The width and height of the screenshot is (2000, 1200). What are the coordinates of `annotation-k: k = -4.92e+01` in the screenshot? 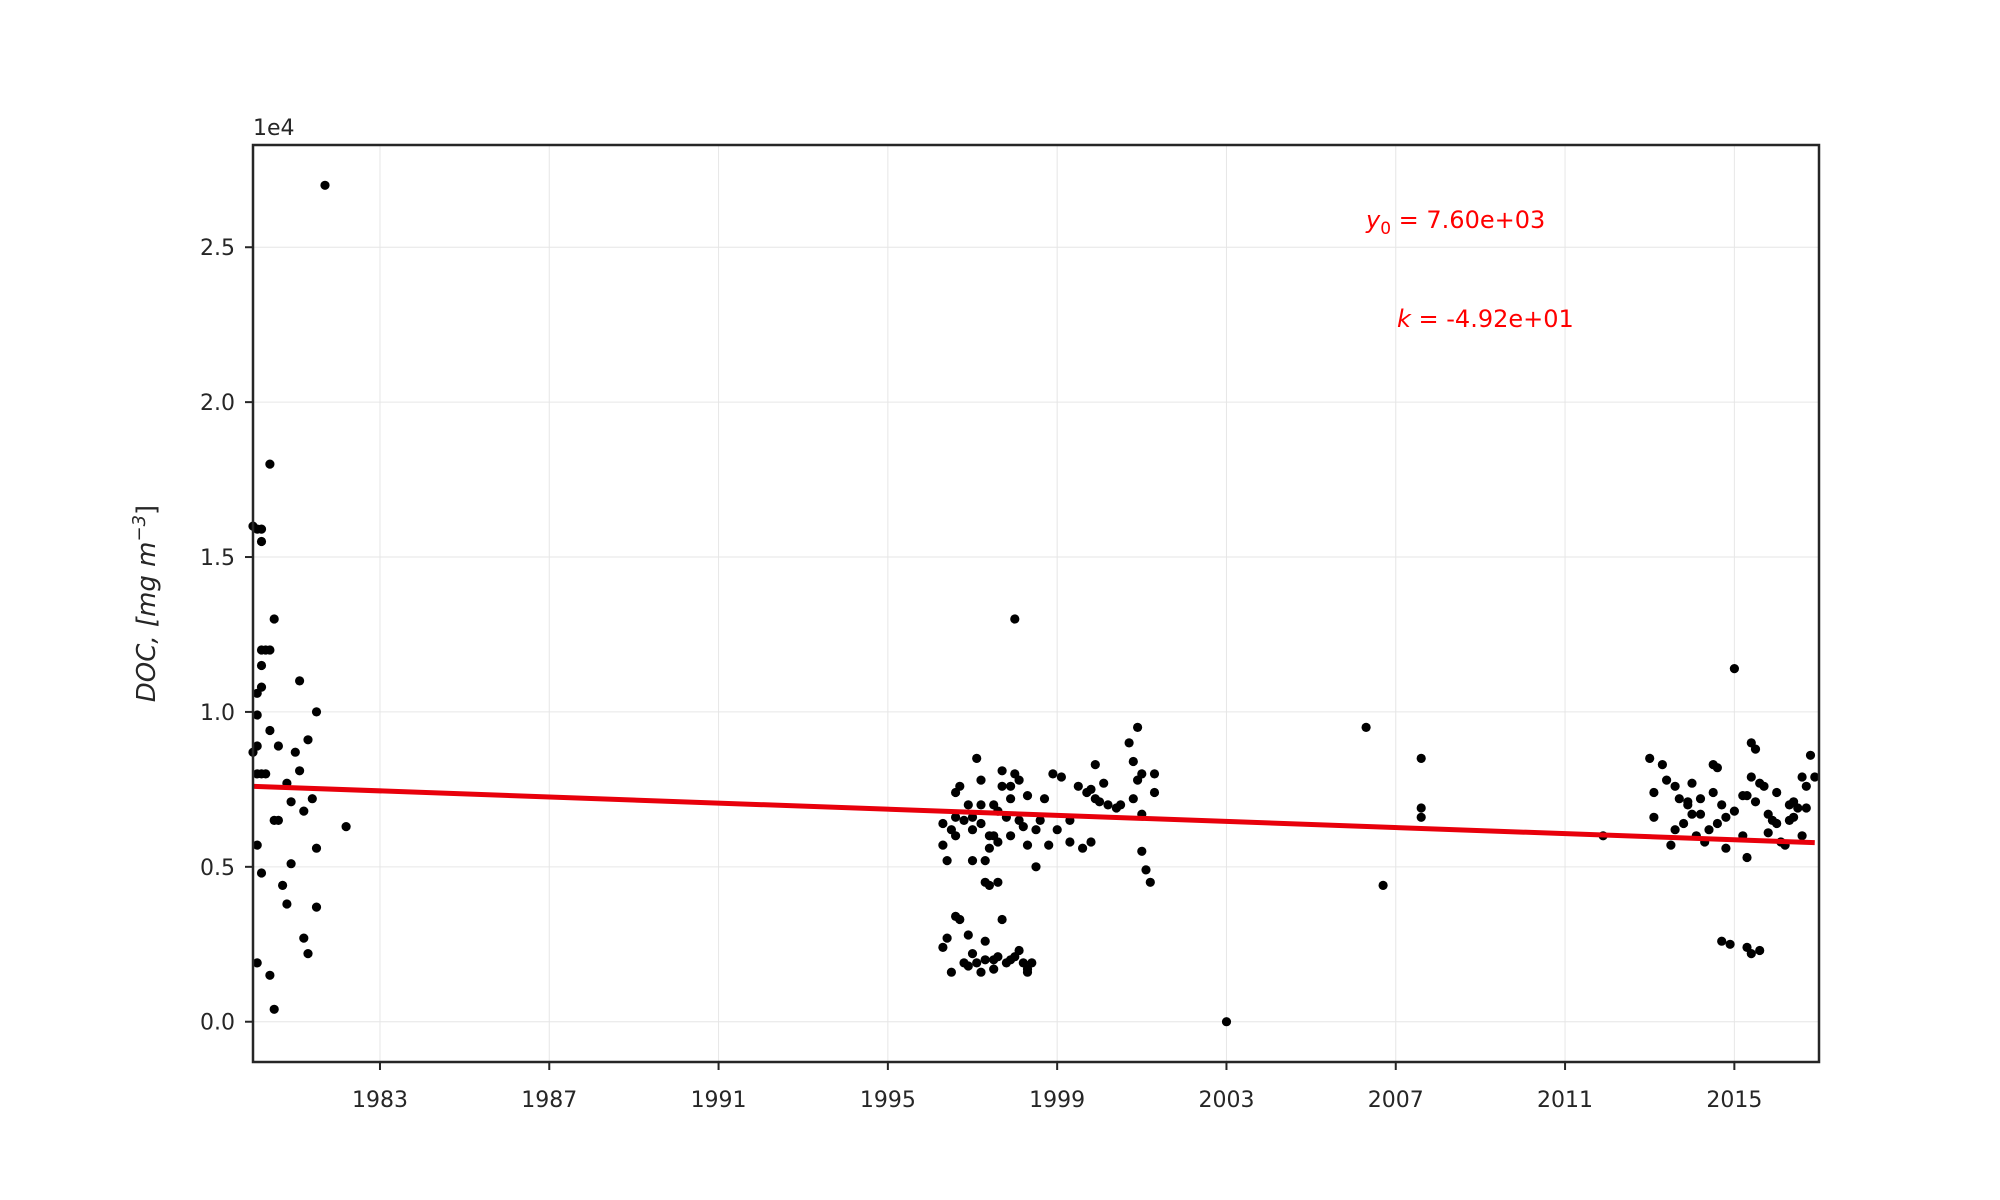 It's located at (1485, 319).